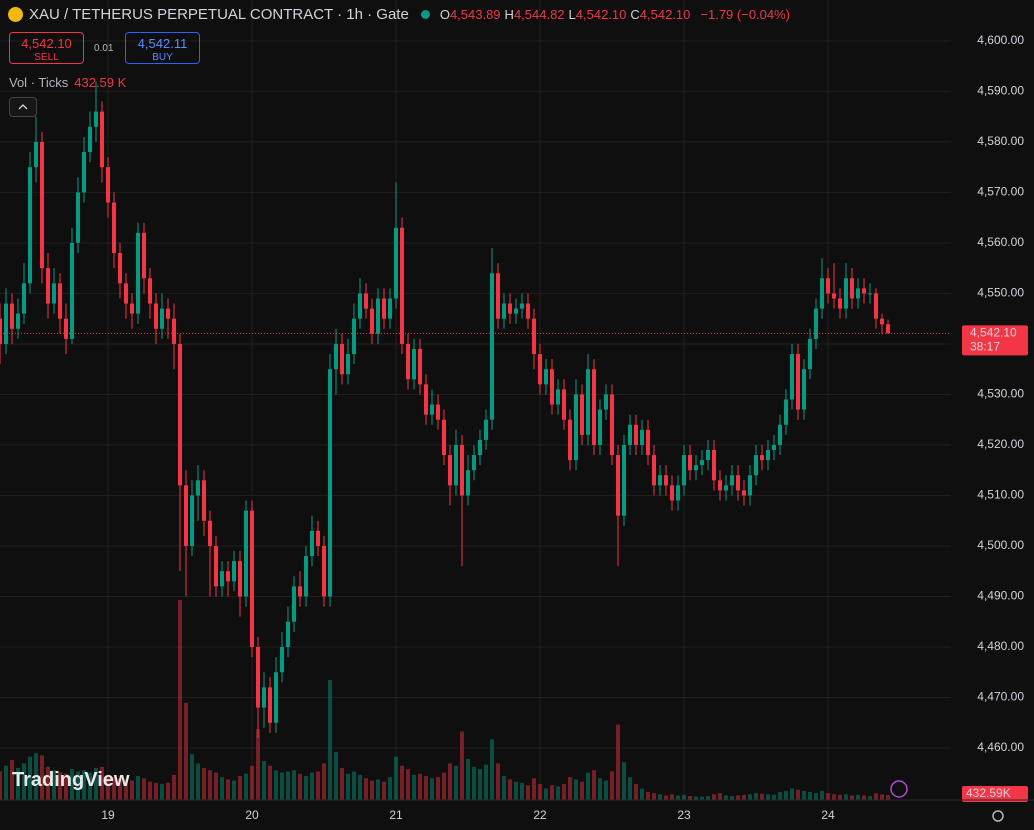 The width and height of the screenshot is (1034, 830). Describe the element at coordinates (684, 815) in the screenshot. I see `x-tick-label: 23` at that location.